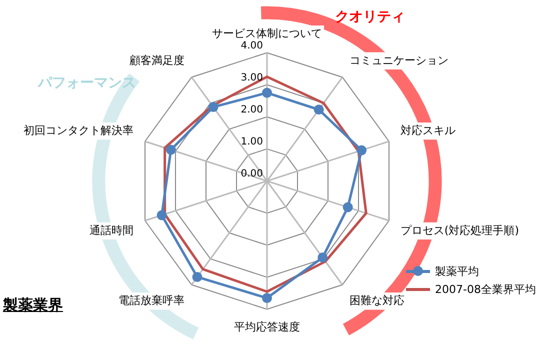 This screenshot has height=360, width=544. I want to click on spoke-label: 平均応答速度, so click(267, 327).